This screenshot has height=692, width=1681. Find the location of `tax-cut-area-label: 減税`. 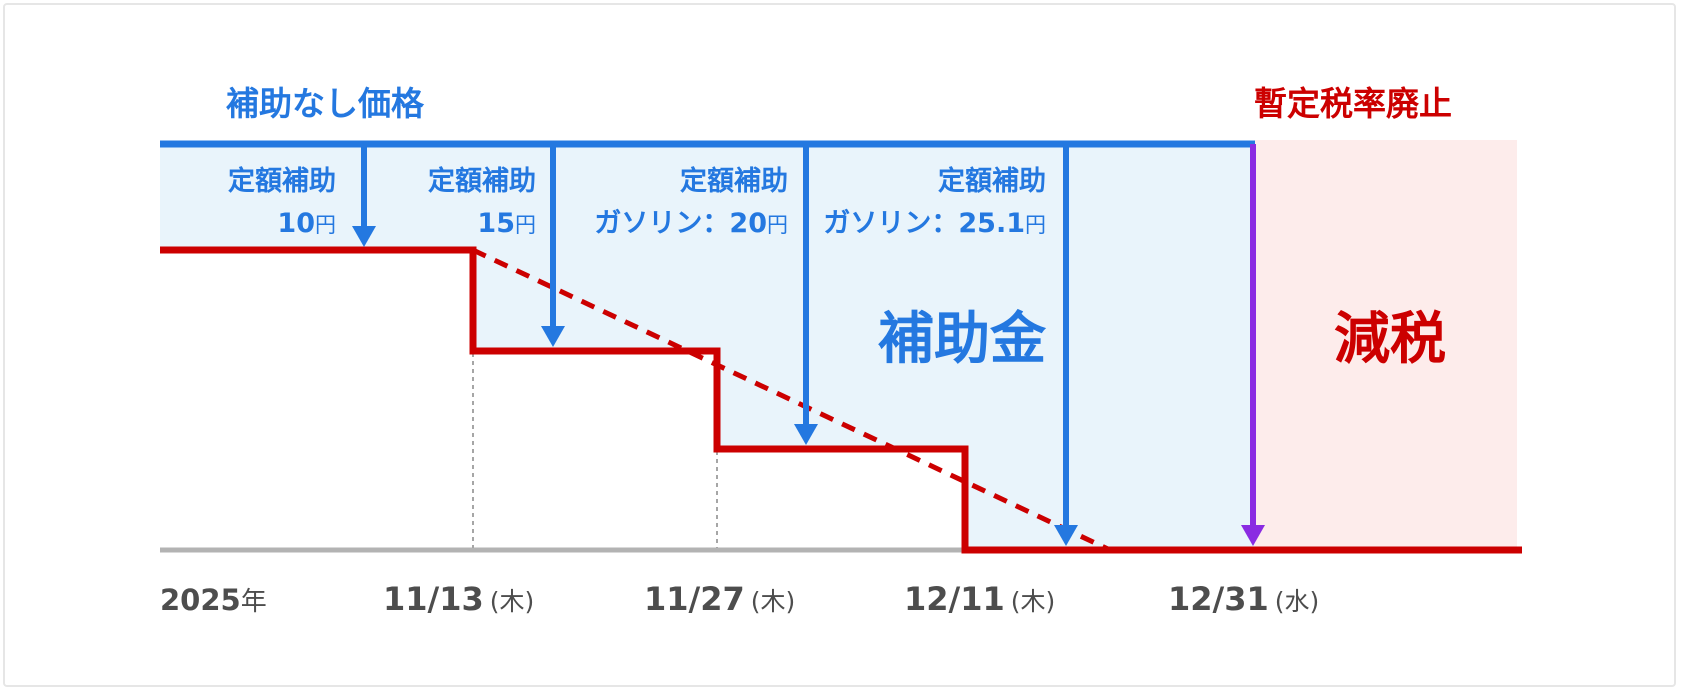

tax-cut-area-label: 減税 is located at coordinates (1390, 339).